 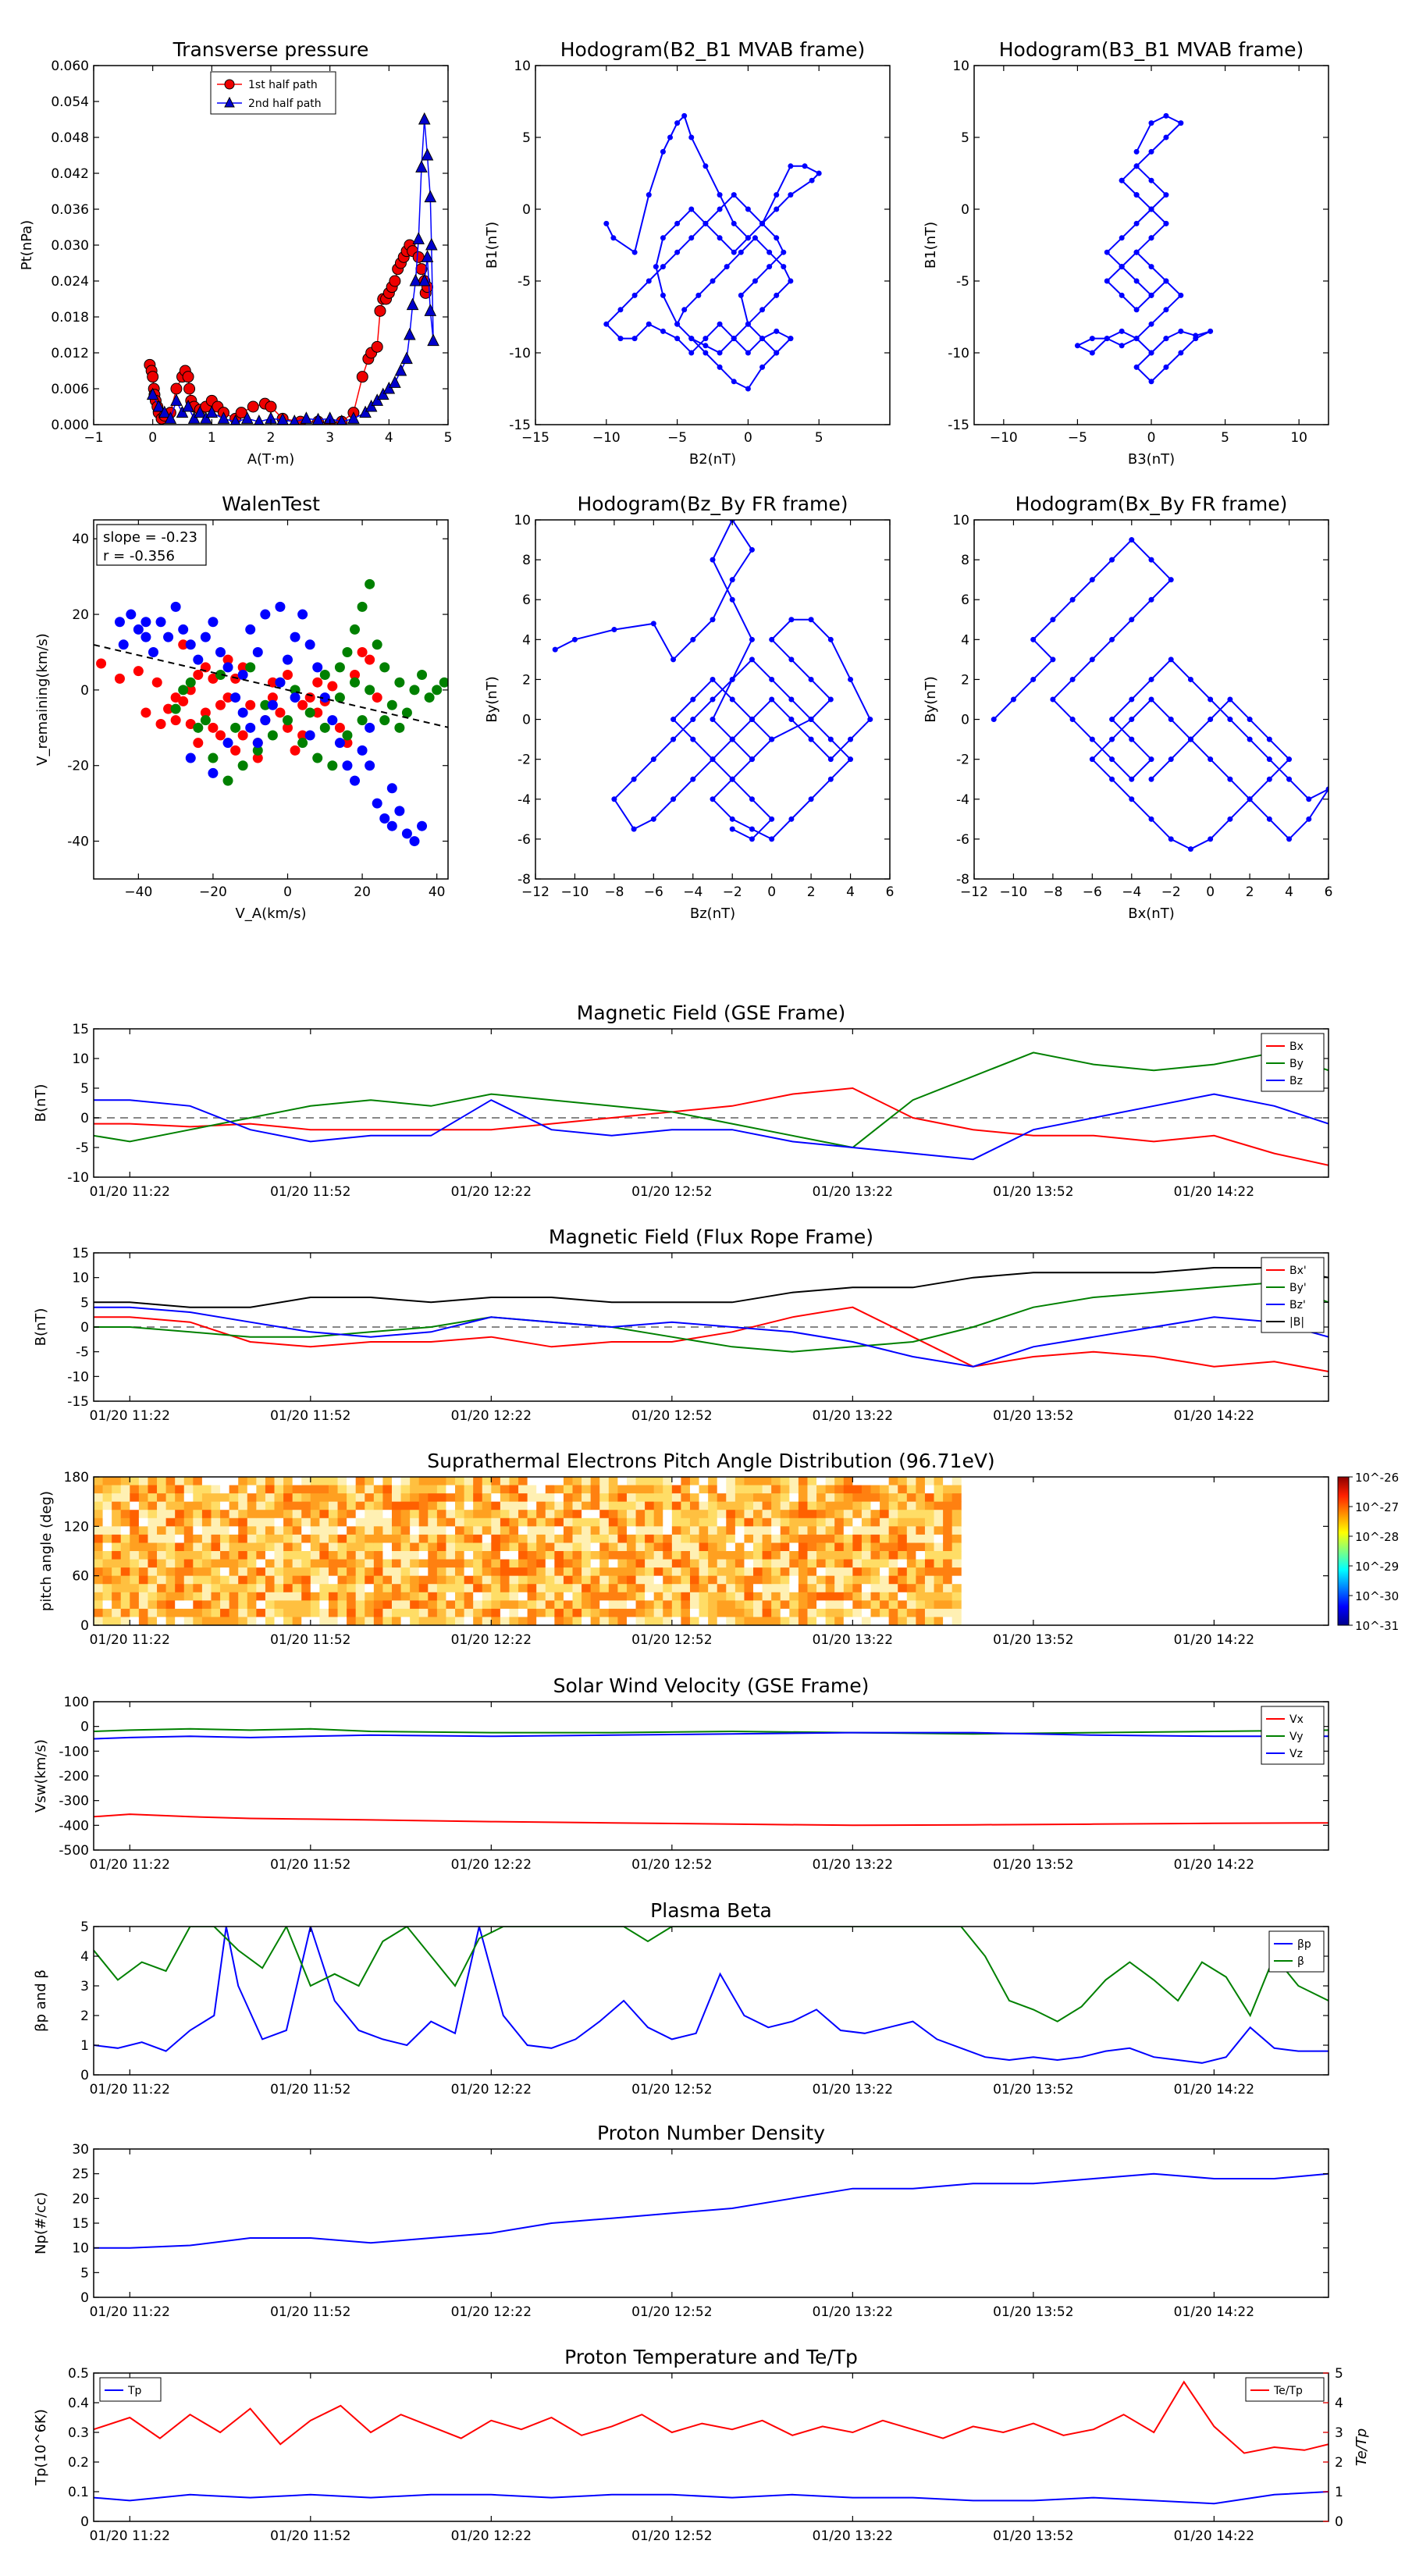 I want to click on legend-label: βp, so click(x=1304, y=1944).